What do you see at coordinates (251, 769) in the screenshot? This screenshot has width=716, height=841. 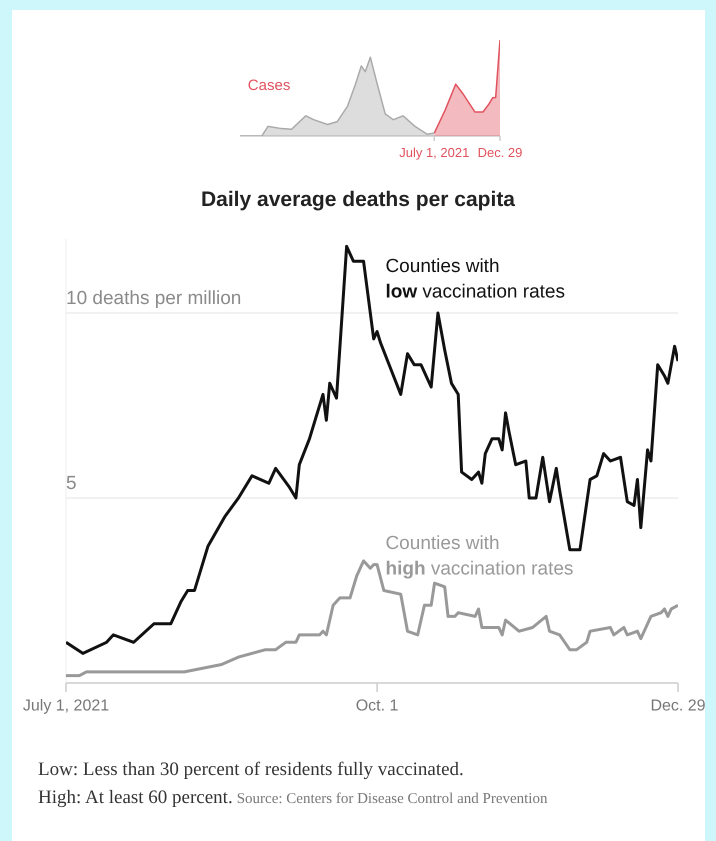 I see `text: Low: Less than 30 percent of residents fully vaccinated.` at bounding box center [251, 769].